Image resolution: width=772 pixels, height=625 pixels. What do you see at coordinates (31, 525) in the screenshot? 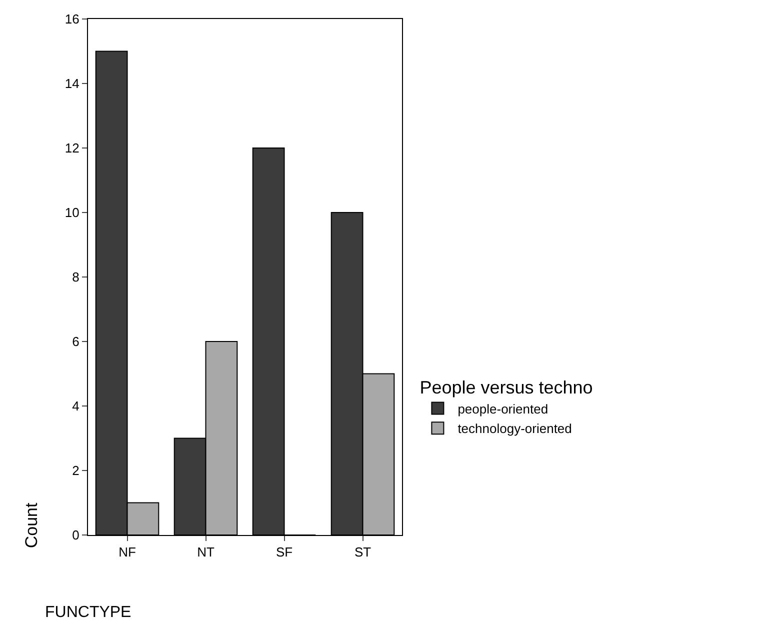
I see `y-axis-title: Count` at bounding box center [31, 525].